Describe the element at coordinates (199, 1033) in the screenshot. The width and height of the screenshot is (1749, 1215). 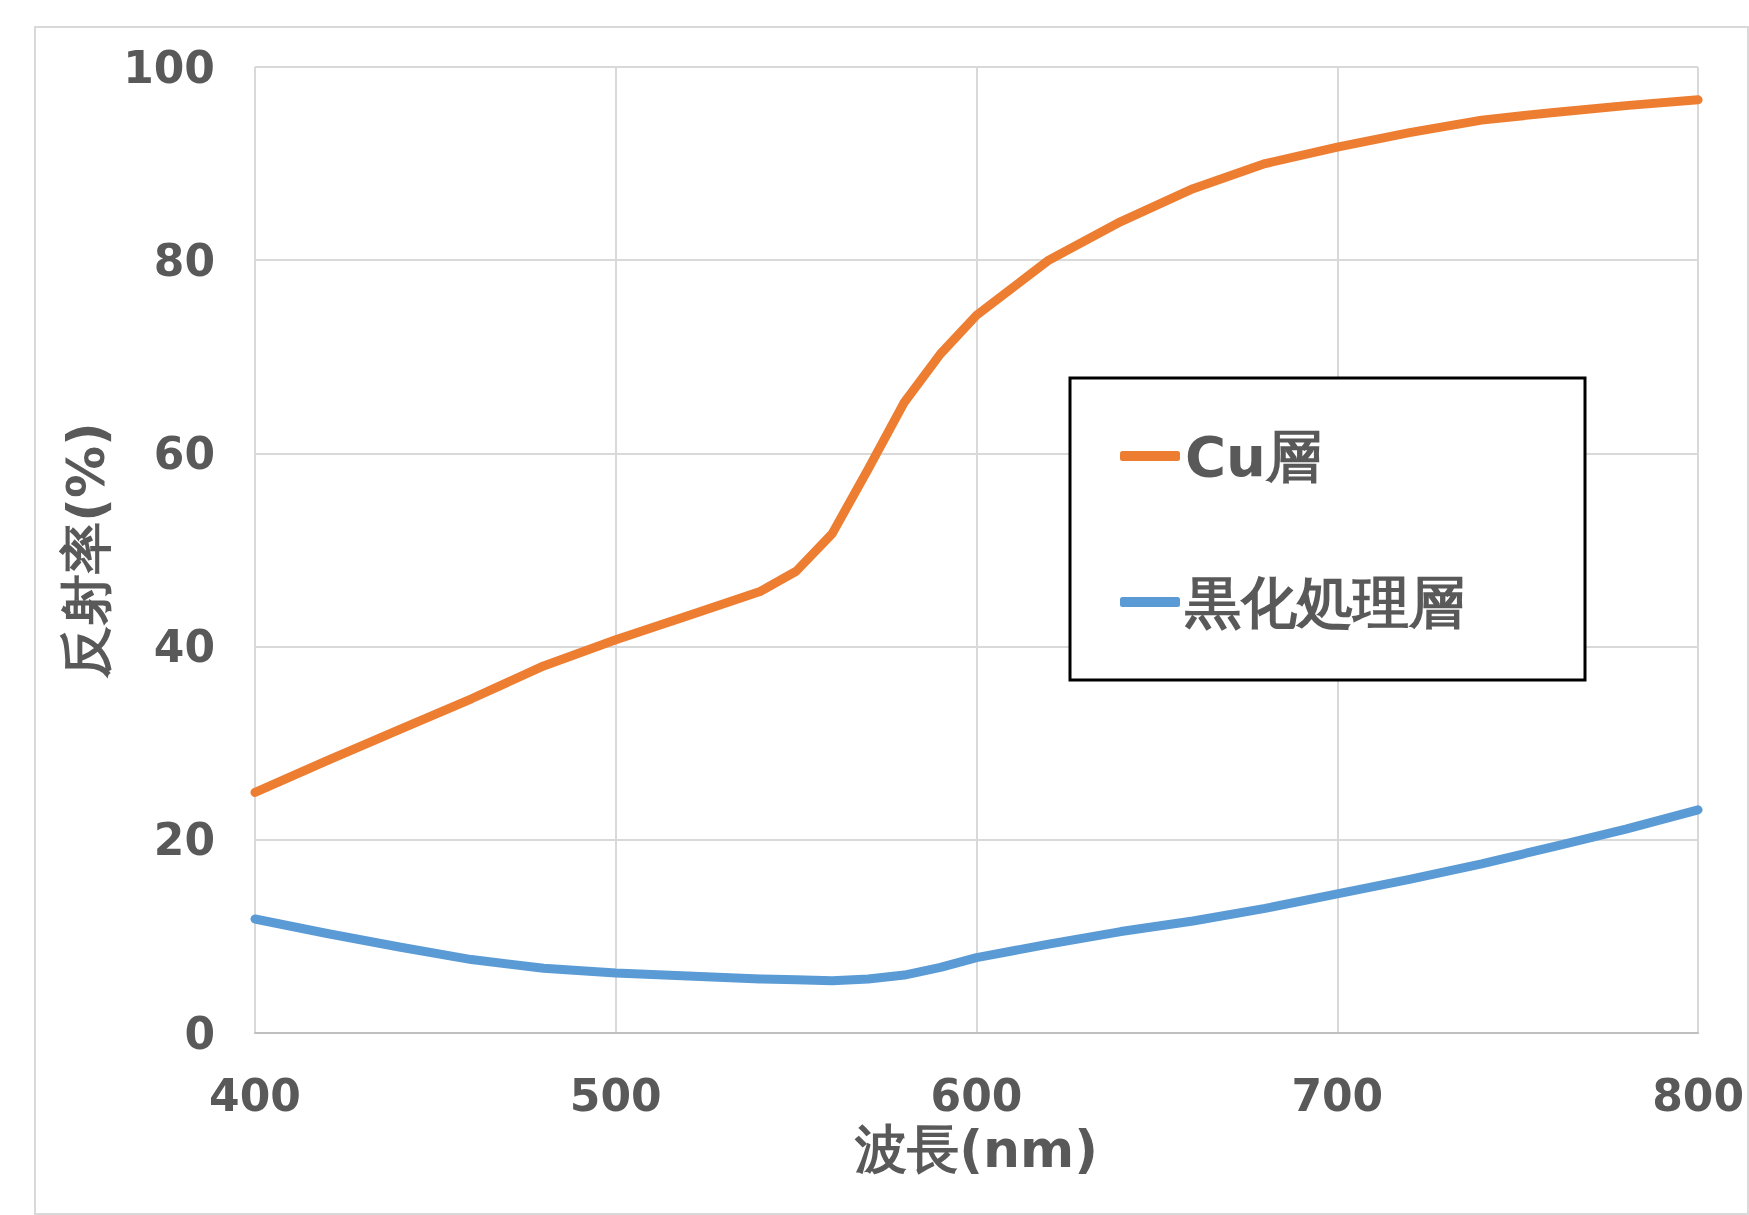
I see `y-tick-label: 0` at that location.